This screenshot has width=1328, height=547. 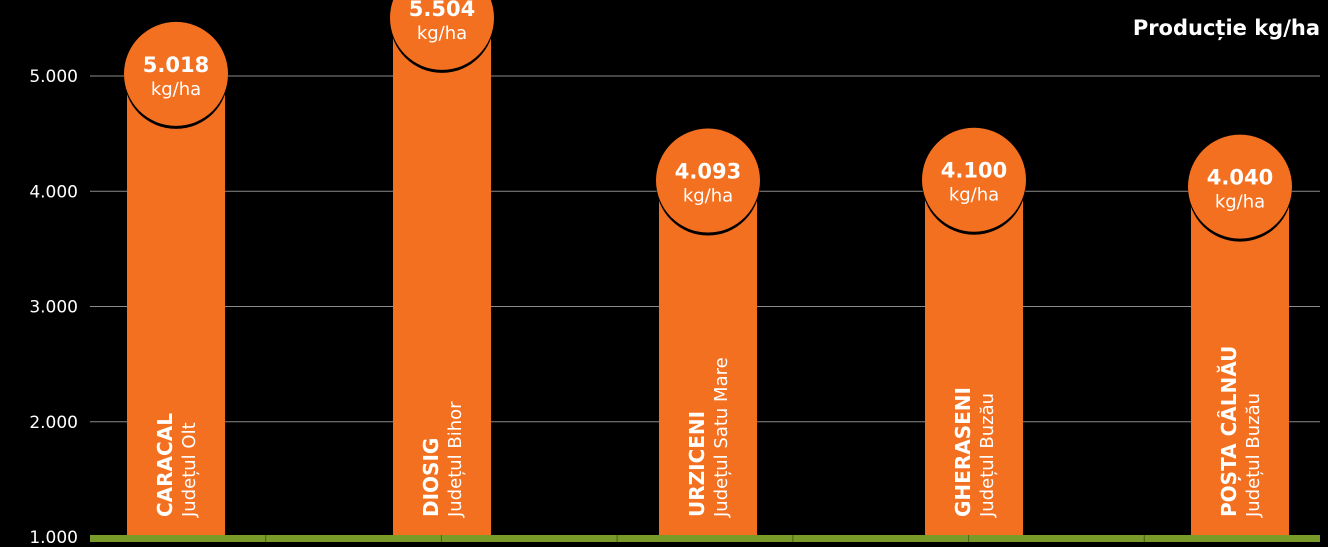 I want to click on baseline-bar, so click(x=705, y=538).